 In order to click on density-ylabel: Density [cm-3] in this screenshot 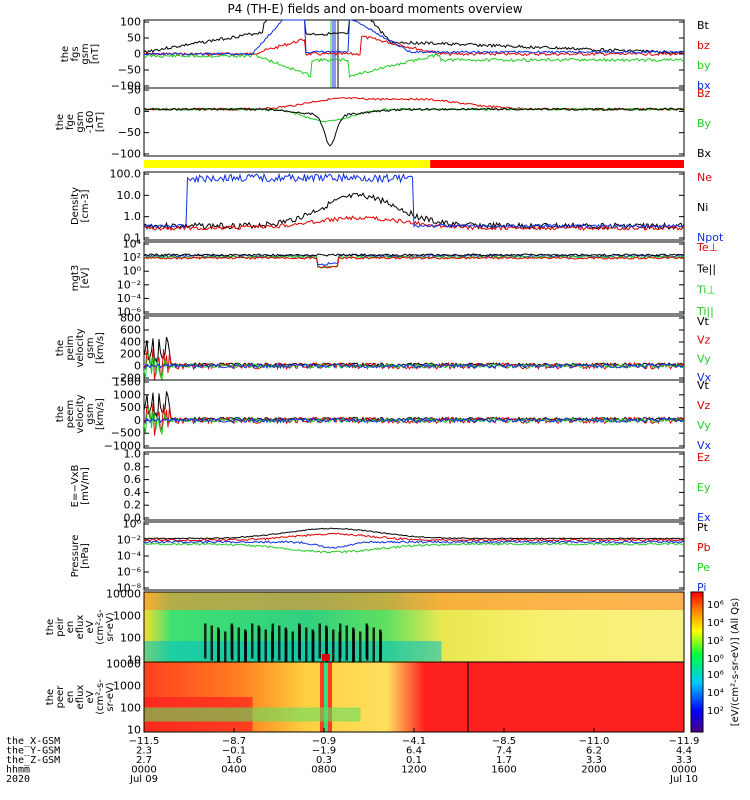, I will do `click(80, 206)`.